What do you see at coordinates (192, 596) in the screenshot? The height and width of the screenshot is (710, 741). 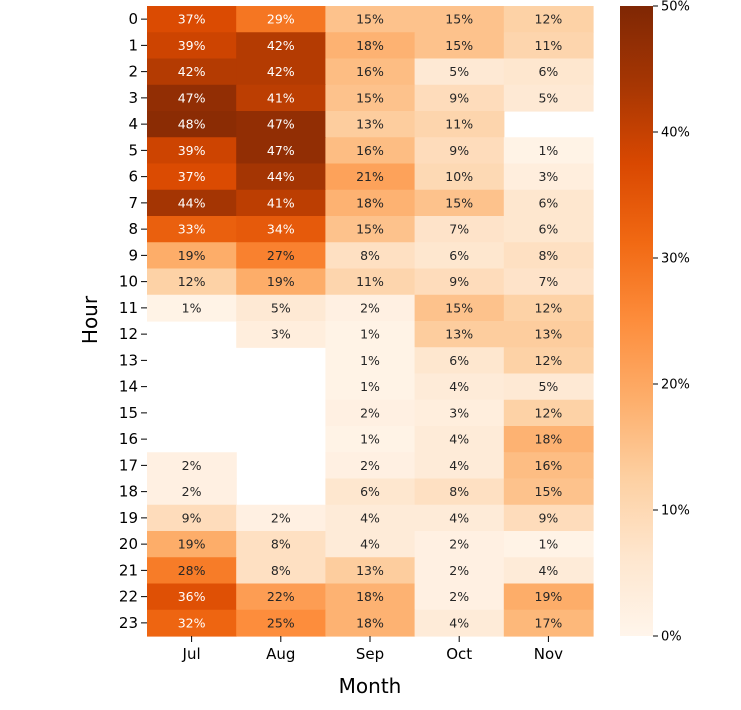 I see `cell-value-label: 36%` at bounding box center [192, 596].